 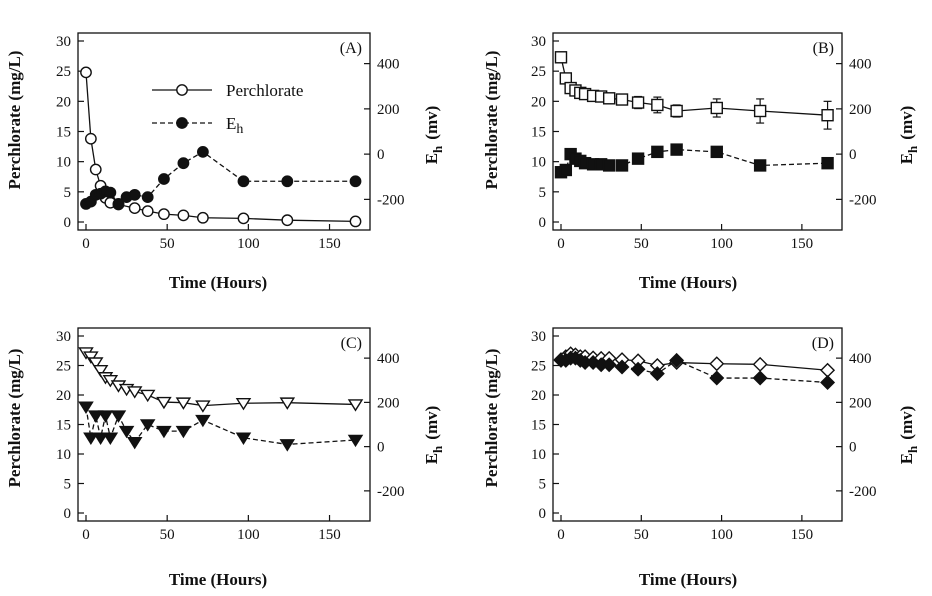 I want to click on y-tick-label: 0, so click(x=543, y=223).